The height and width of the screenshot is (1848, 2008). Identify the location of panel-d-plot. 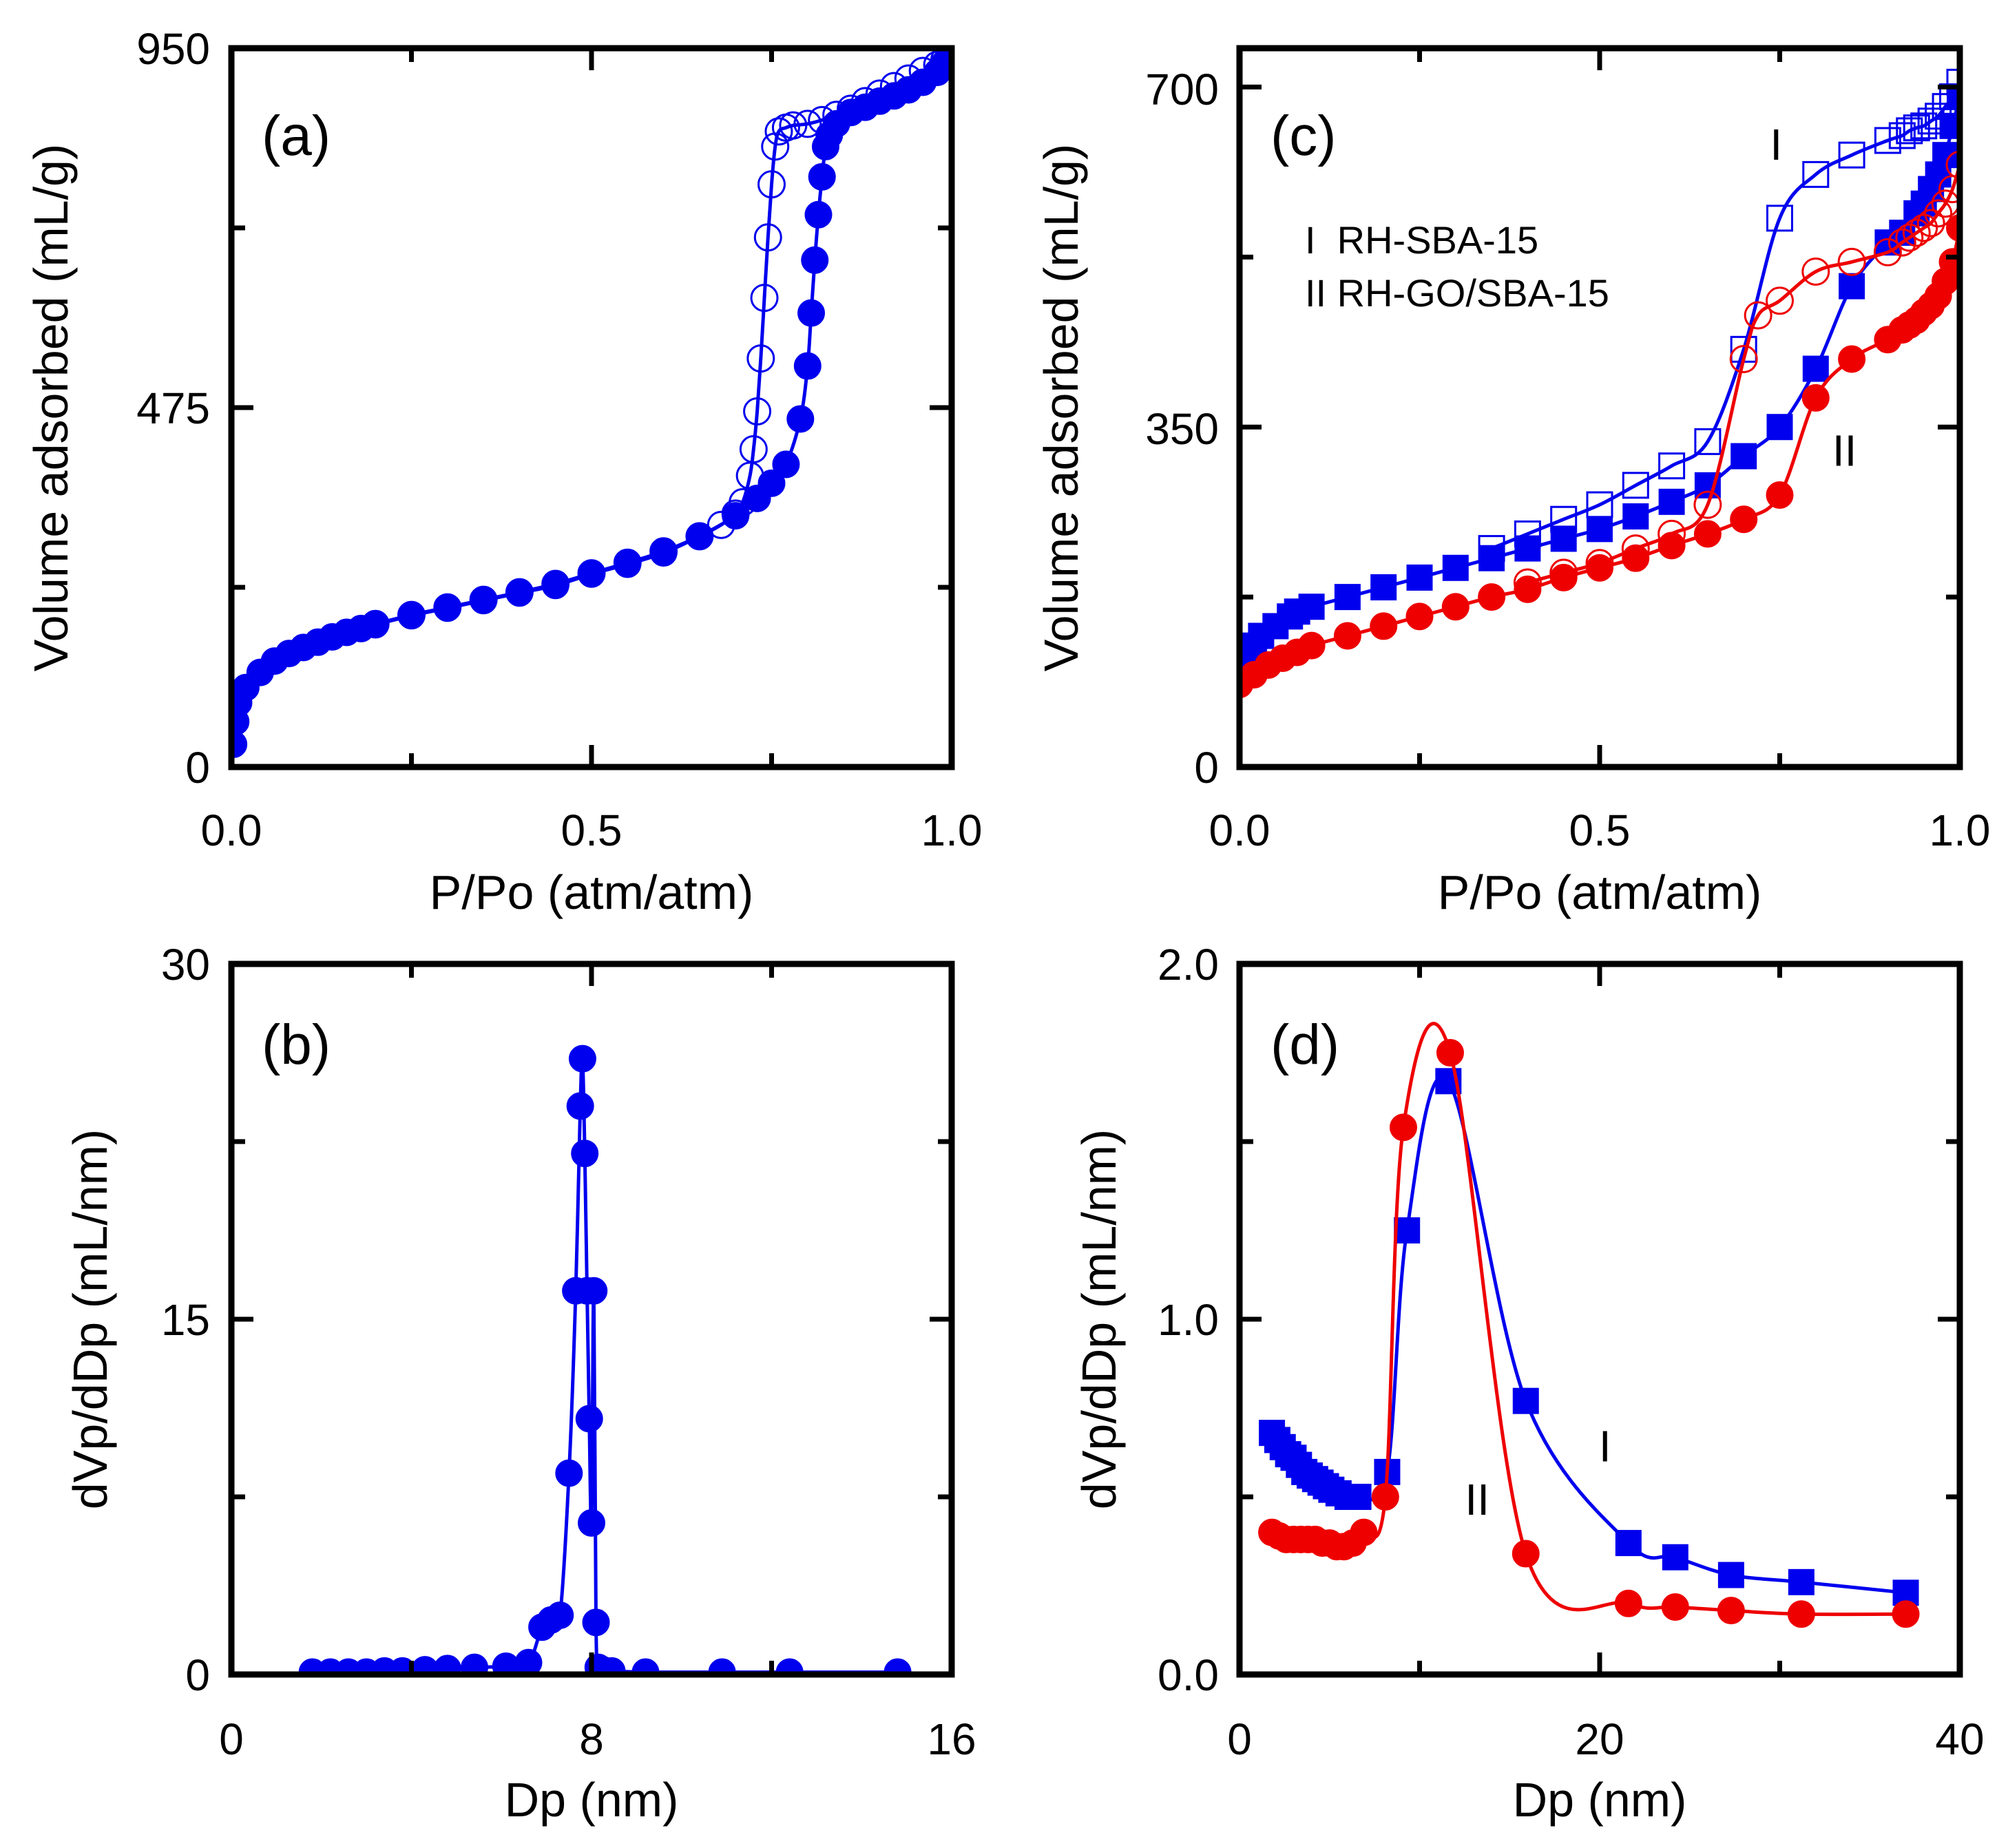
(1589, 1325).